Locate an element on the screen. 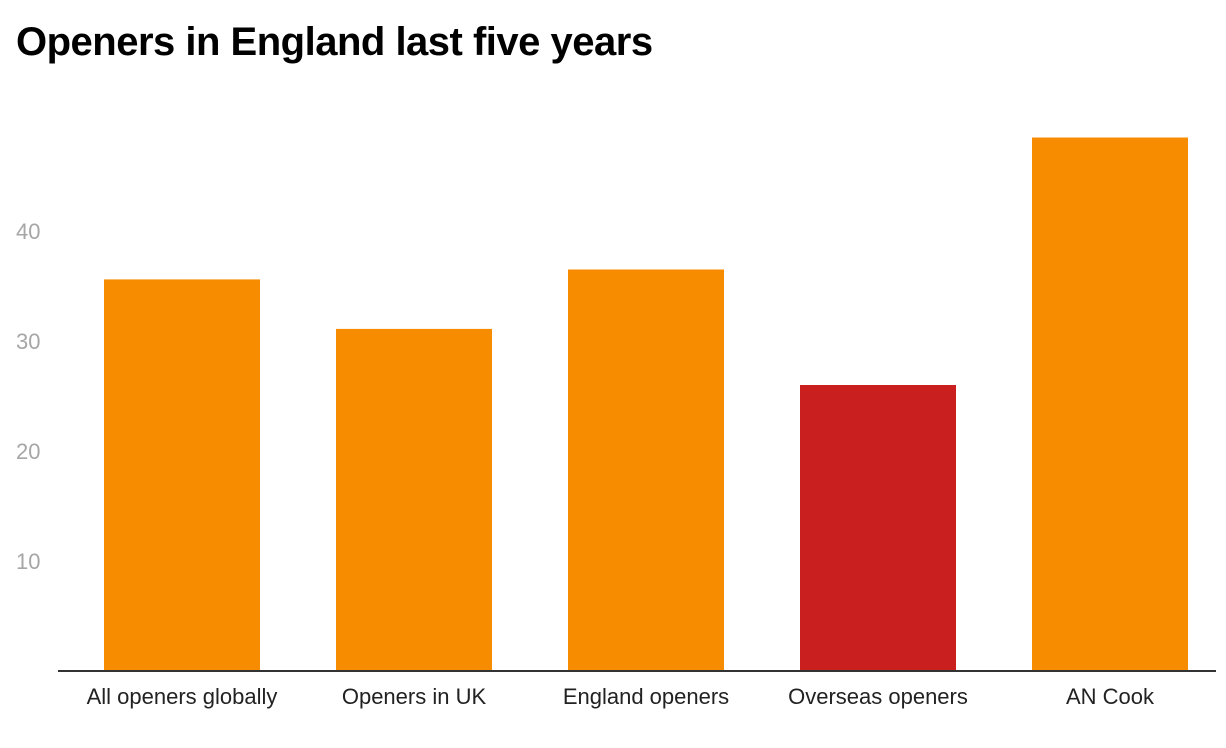 The height and width of the screenshot is (748, 1226). y-tick-label: 20 is located at coordinates (28, 451).